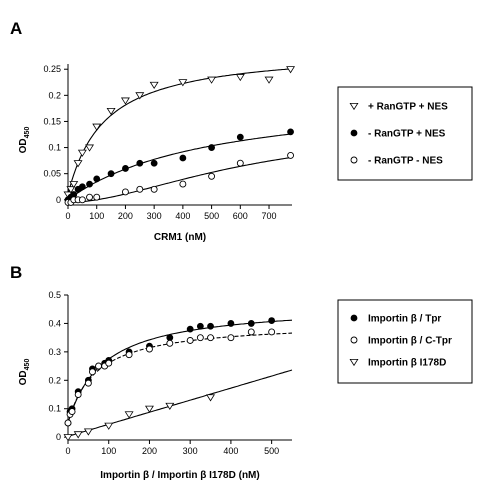  What do you see at coordinates (16, 272) in the screenshot?
I see `panel-letter-b: B` at bounding box center [16, 272].